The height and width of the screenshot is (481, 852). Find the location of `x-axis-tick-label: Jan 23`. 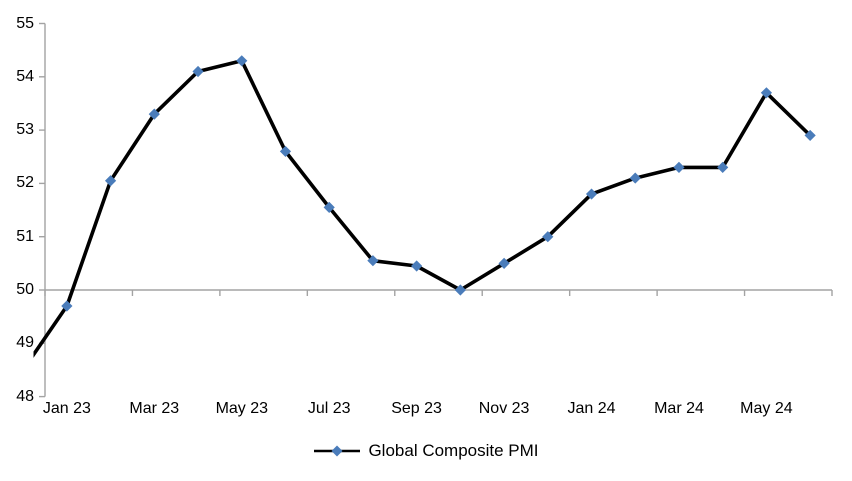

x-axis-tick-label: Jan 23 is located at coordinates (66, 408).